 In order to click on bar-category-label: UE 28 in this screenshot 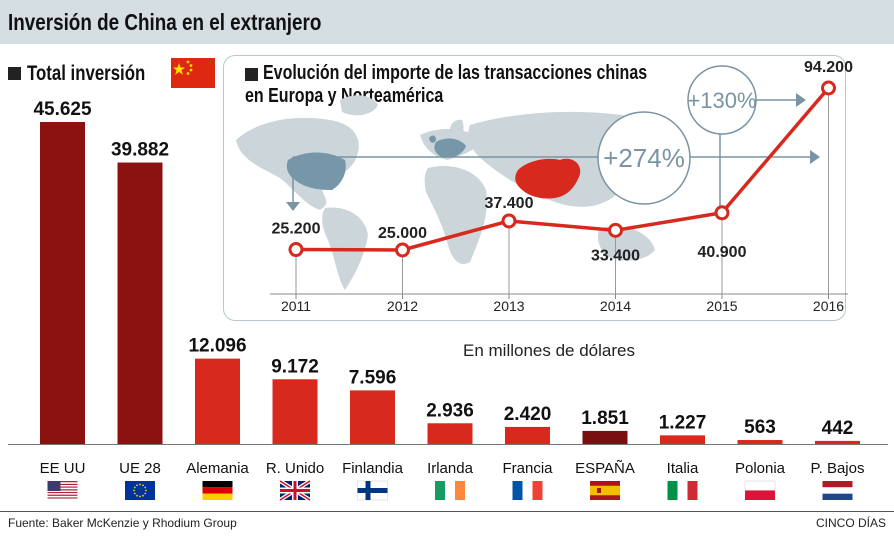, I will do `click(140, 468)`.